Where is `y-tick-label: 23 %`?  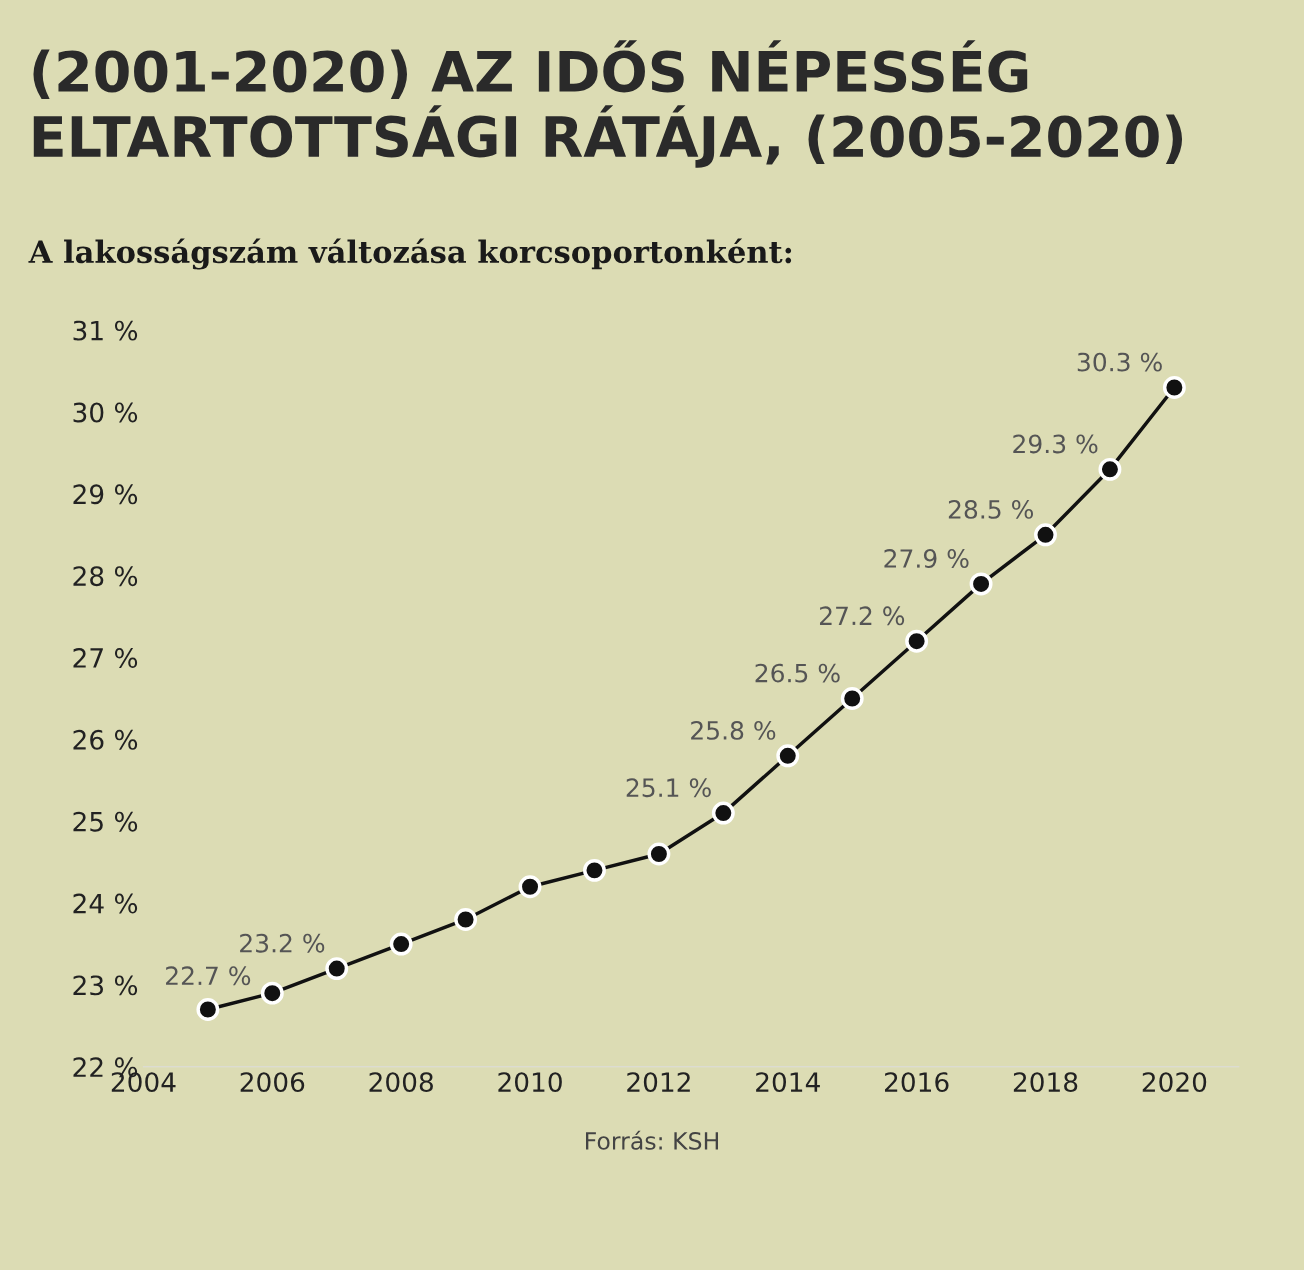
y-tick-label: 23 % is located at coordinates (105, 985).